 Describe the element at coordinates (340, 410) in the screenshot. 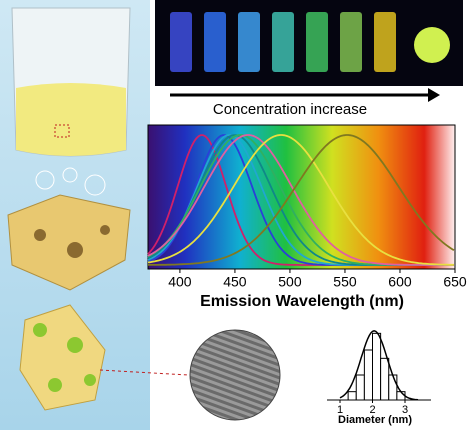

I see `hist-x-tick-label: 1` at that location.